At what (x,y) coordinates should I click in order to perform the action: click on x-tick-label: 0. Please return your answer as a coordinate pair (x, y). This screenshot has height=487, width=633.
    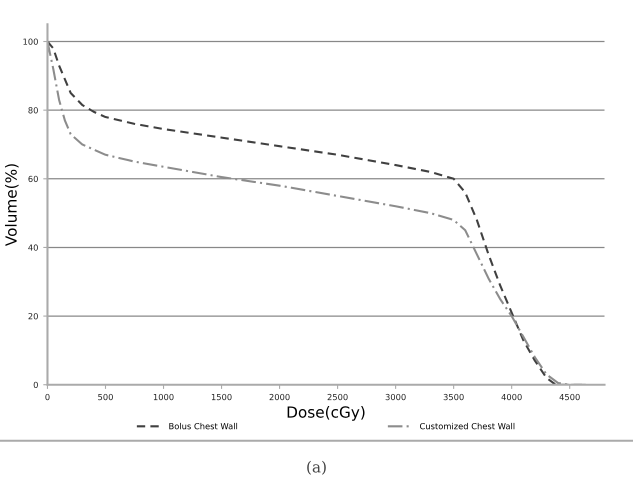
    Looking at the image, I should click on (47, 397).